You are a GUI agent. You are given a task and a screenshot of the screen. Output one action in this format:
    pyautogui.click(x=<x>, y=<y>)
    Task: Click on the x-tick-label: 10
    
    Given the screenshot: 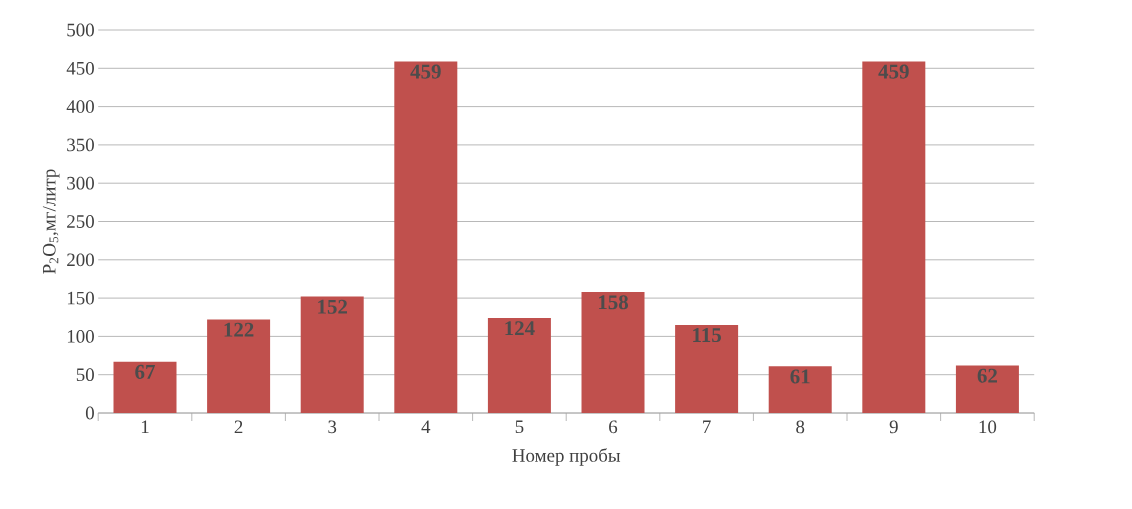 What is the action you would take?
    pyautogui.click(x=988, y=427)
    